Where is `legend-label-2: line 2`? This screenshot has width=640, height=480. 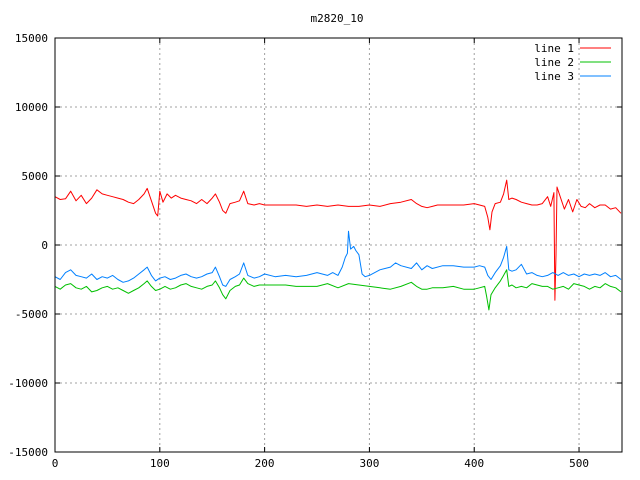
legend-label-2: line 2 is located at coordinates (554, 62).